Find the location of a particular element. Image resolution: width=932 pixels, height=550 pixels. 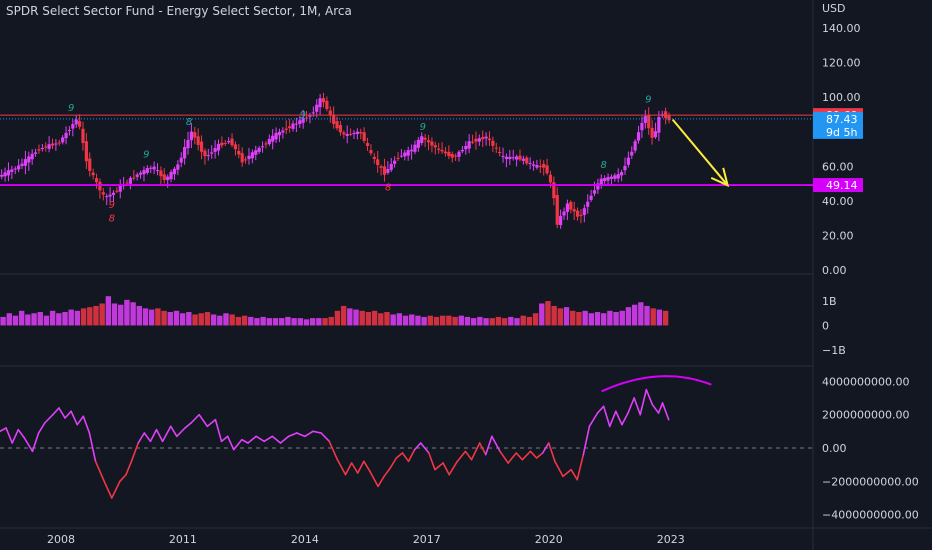

projection-arrow-shaft is located at coordinates (700, 152).